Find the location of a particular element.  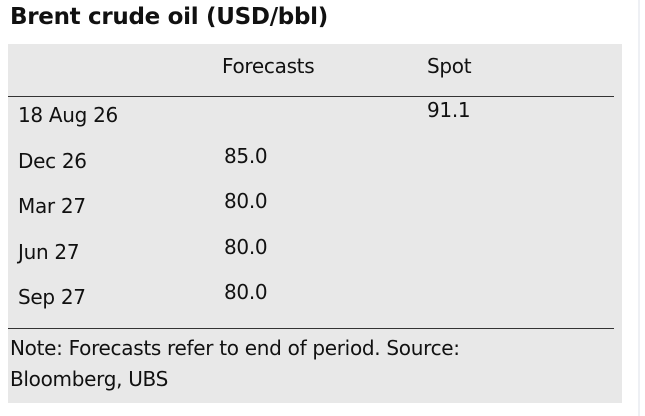

header-rule is located at coordinates (311, 96).